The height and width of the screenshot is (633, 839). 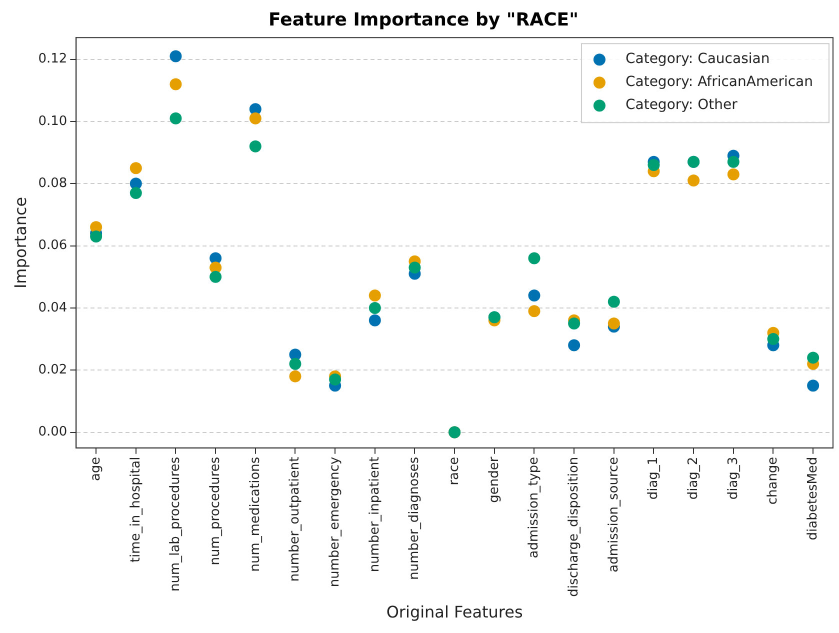 I want to click on x-tick-label: num_medications, so click(x=255, y=514).